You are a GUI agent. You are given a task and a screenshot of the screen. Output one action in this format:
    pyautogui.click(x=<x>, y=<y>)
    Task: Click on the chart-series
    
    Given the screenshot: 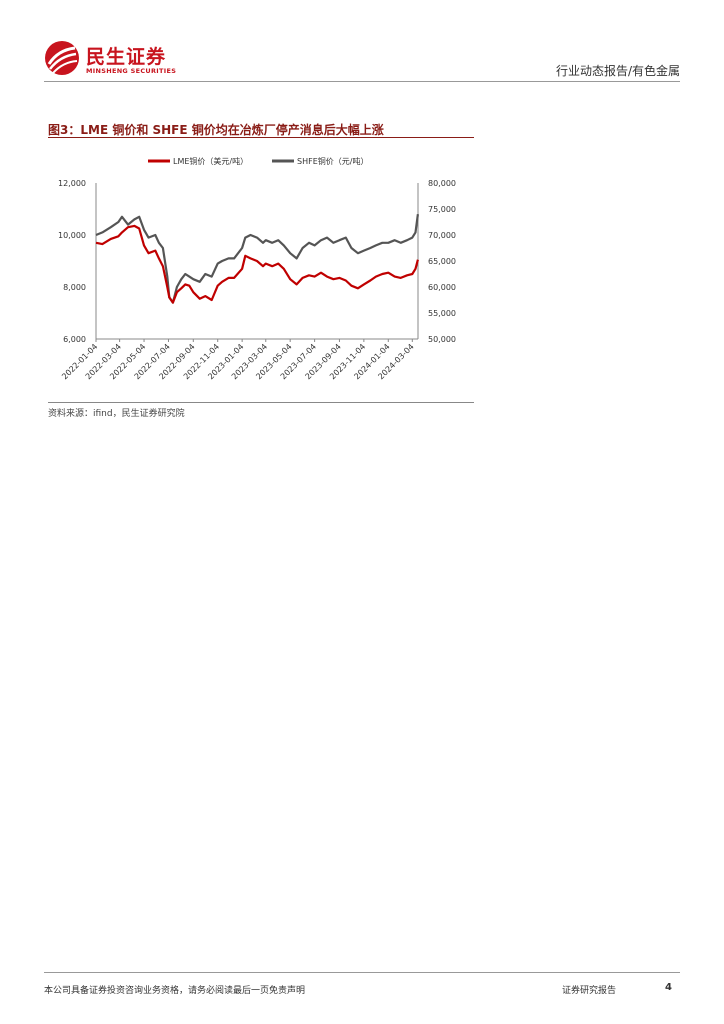 What is the action you would take?
    pyautogui.click(x=257, y=259)
    